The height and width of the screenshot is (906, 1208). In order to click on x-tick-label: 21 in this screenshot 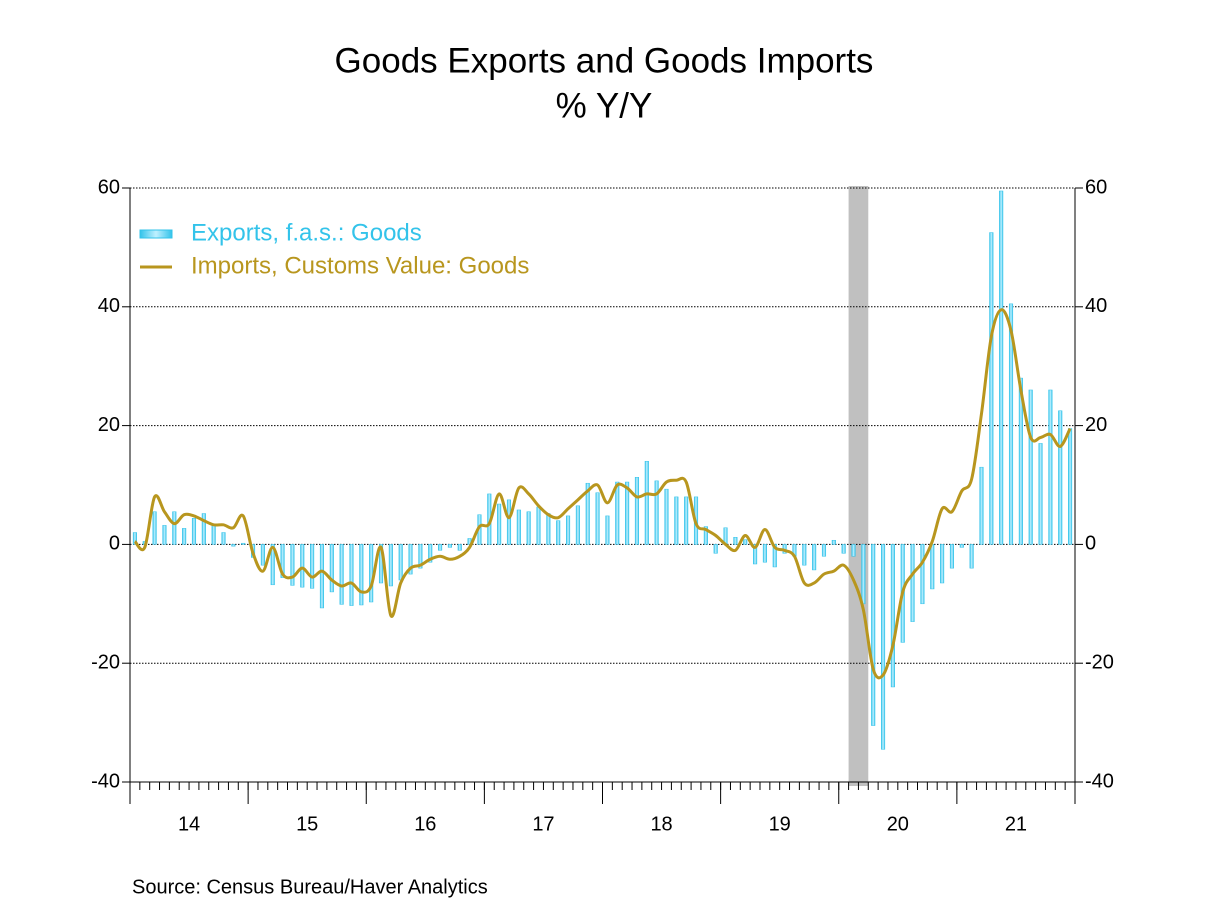, I will do `click(1016, 824)`.